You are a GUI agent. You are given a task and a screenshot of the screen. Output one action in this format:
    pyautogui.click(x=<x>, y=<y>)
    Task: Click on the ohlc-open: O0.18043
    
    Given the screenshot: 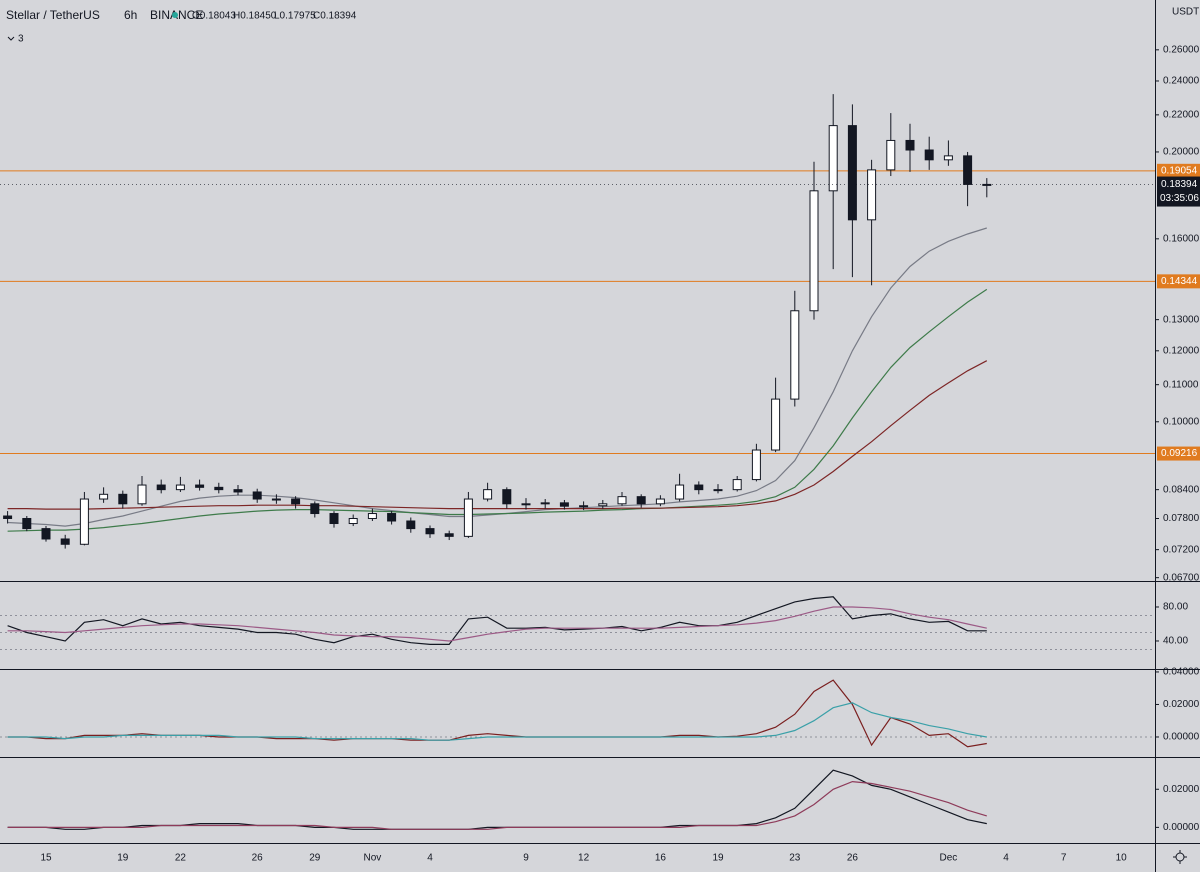 What is the action you would take?
    pyautogui.click(x=214, y=16)
    